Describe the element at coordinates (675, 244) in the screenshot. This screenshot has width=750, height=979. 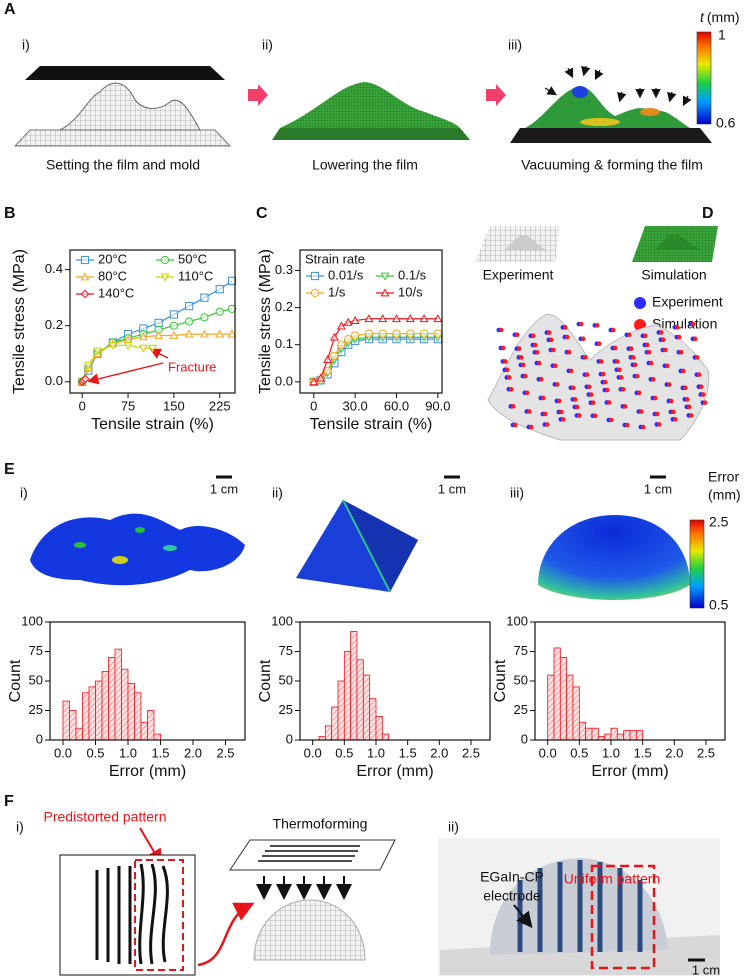
I see `render-simulation` at that location.